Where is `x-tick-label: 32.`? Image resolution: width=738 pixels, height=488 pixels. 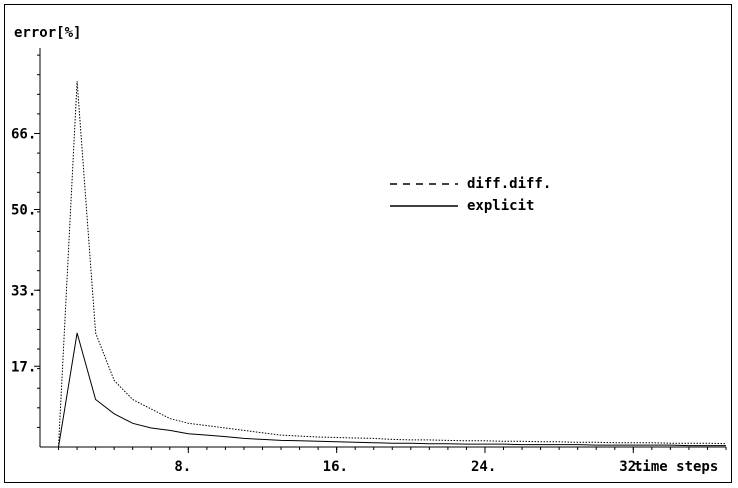
x-tick-label: 32. is located at coordinates (631, 467).